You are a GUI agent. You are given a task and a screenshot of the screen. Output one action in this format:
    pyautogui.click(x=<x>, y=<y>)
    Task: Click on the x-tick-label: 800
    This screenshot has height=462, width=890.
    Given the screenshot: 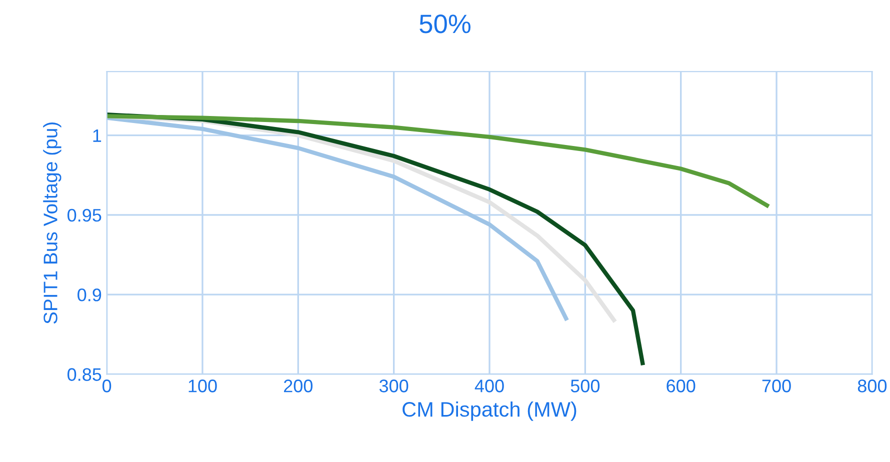 What is the action you would take?
    pyautogui.click(x=872, y=386)
    